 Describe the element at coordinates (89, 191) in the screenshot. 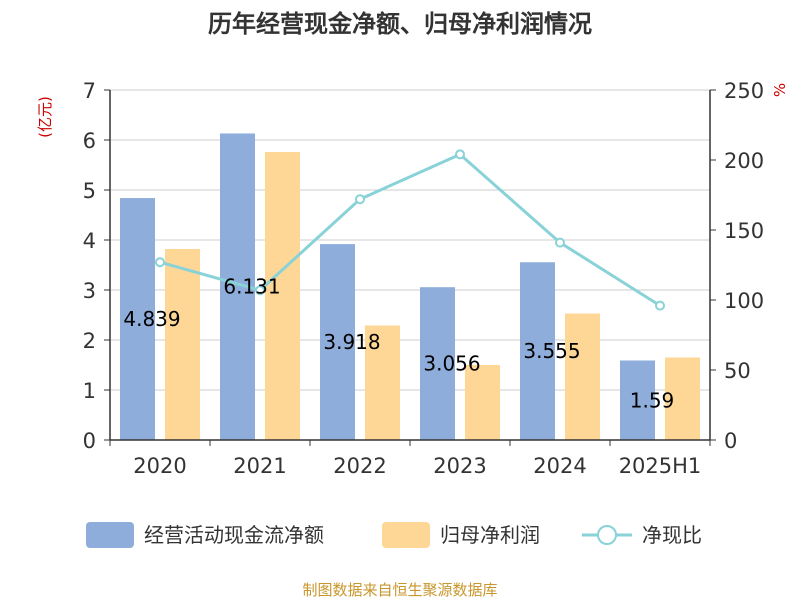

I see `y-left-tick-label: 5` at that location.